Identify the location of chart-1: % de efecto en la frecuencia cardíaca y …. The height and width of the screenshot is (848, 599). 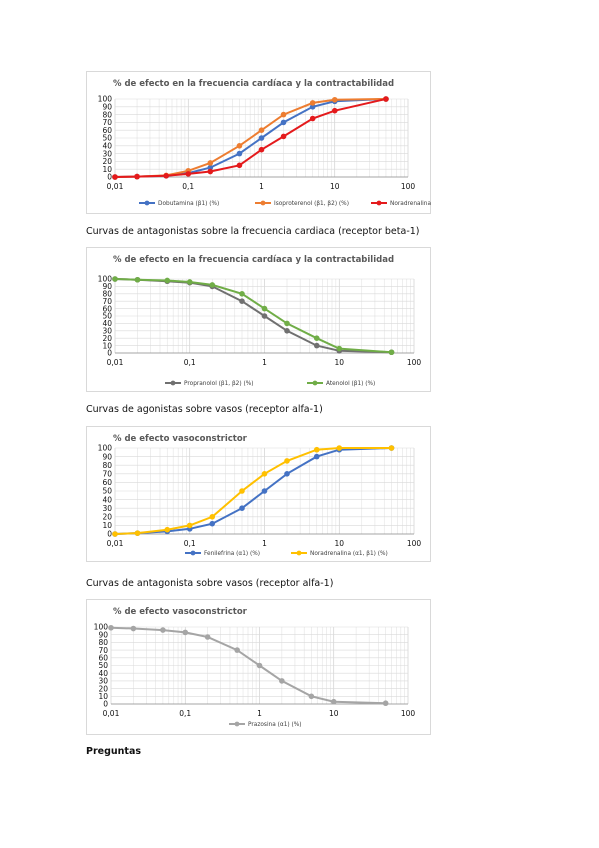
(259, 142).